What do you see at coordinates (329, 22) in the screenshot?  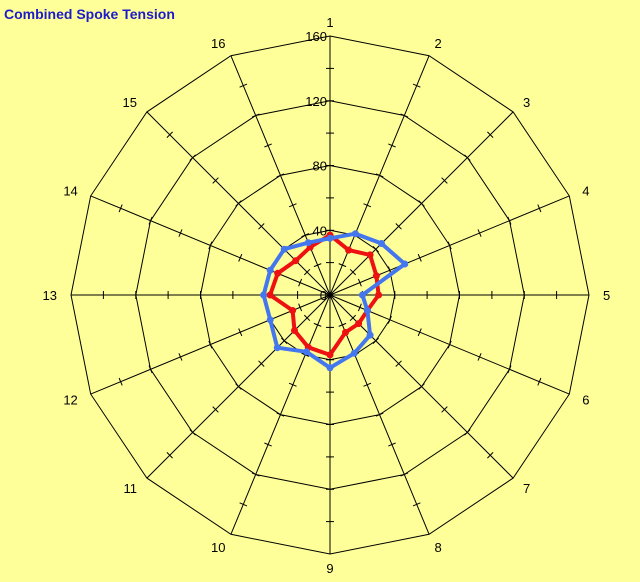 I see `spoke-label-1: 1` at bounding box center [329, 22].